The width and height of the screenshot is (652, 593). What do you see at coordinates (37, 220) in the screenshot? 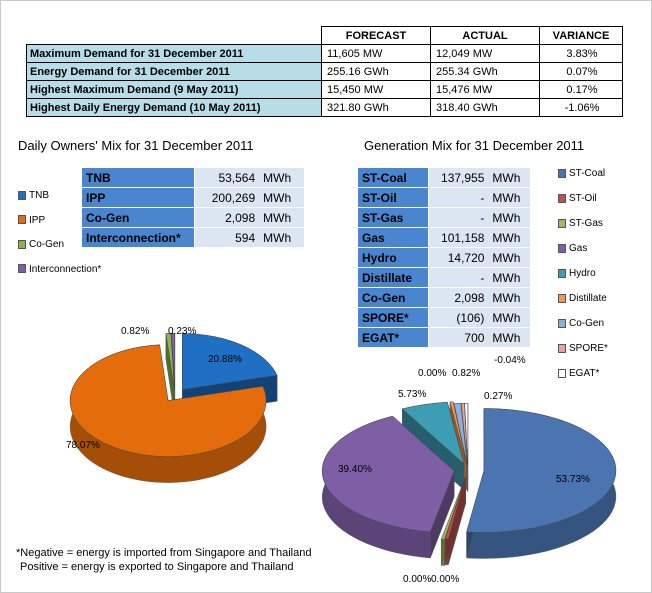
I see `legend-label: IPP` at bounding box center [37, 220].